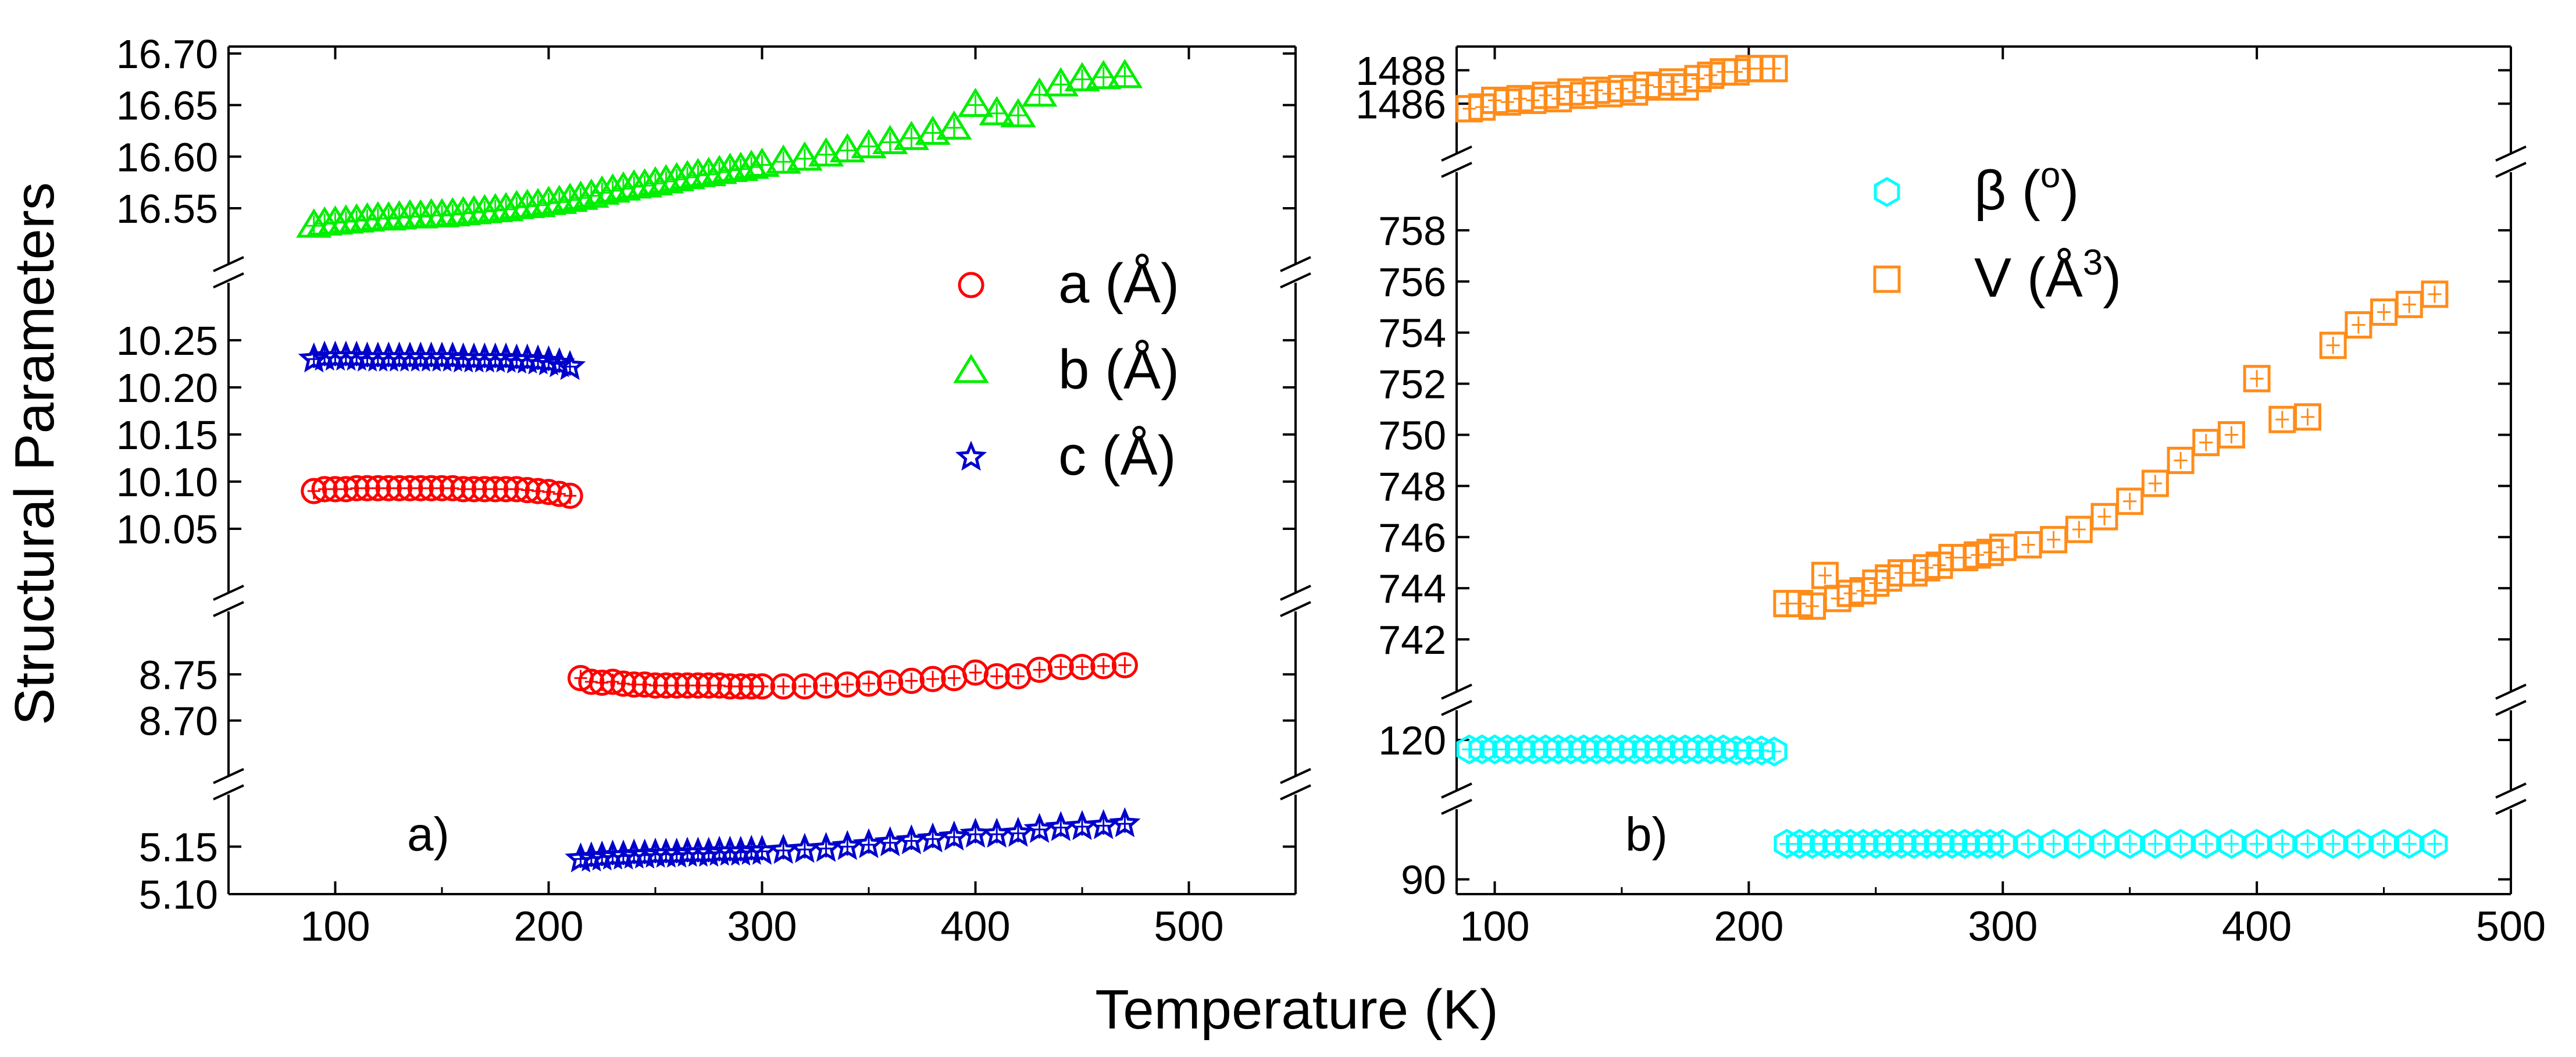 This screenshot has height=1057, width=2576. I want to click on legend: a (Å) b (Å) c (Å), so click(1066, 369).